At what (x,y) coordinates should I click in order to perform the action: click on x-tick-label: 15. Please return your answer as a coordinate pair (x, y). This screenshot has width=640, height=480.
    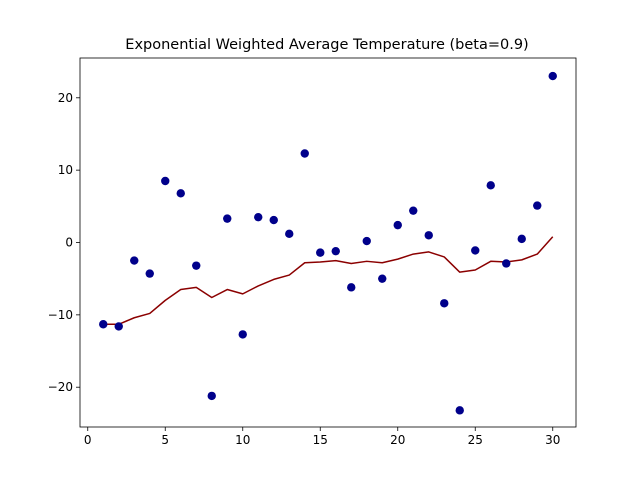
    Looking at the image, I should click on (320, 440).